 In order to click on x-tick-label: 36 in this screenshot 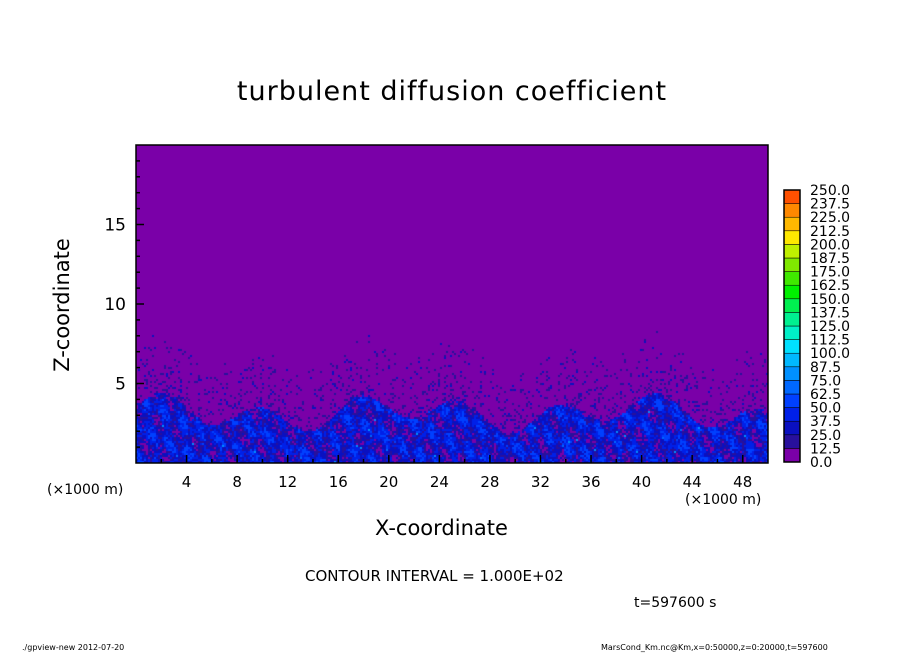, I will do `click(590, 482)`.